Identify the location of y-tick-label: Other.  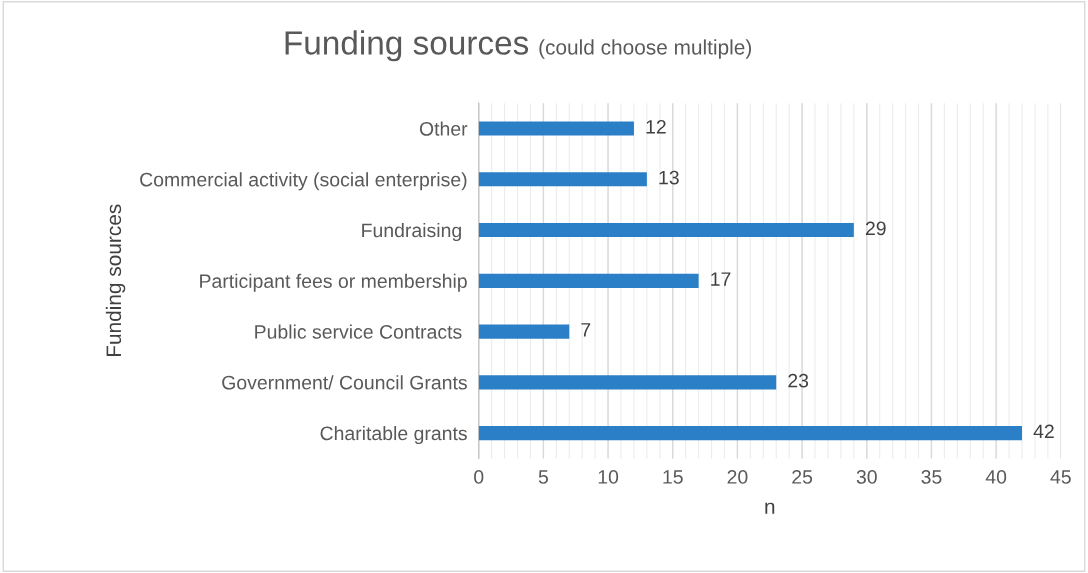
(443, 128).